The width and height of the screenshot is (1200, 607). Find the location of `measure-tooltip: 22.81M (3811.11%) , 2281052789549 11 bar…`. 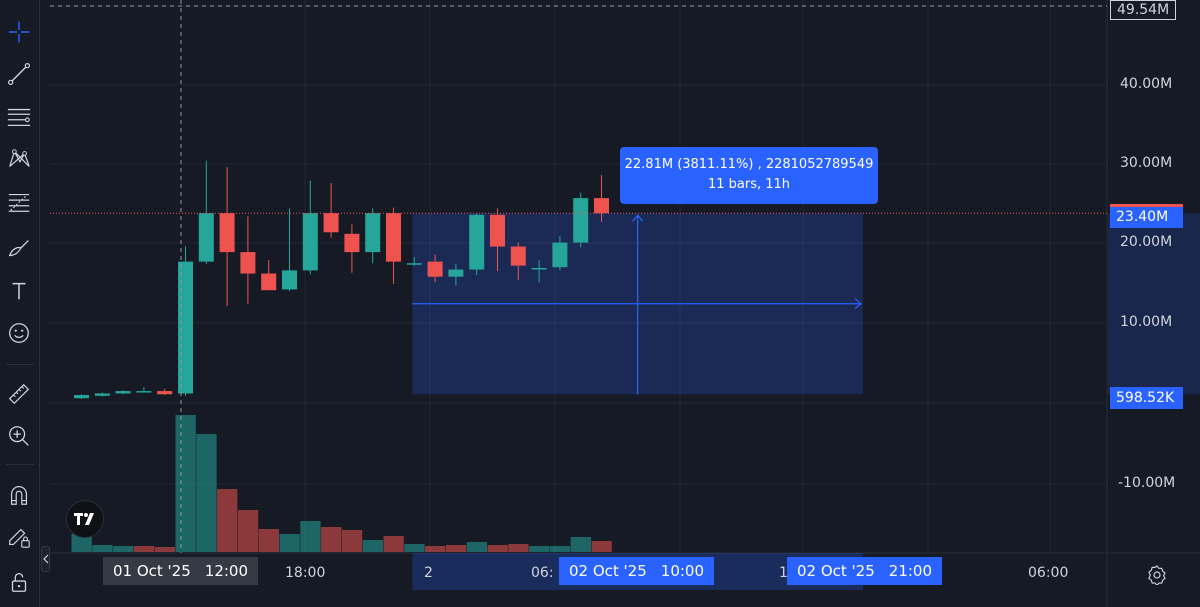

measure-tooltip: 22.81M (3811.11%) , 2281052789549 11 bar… is located at coordinates (749, 175).